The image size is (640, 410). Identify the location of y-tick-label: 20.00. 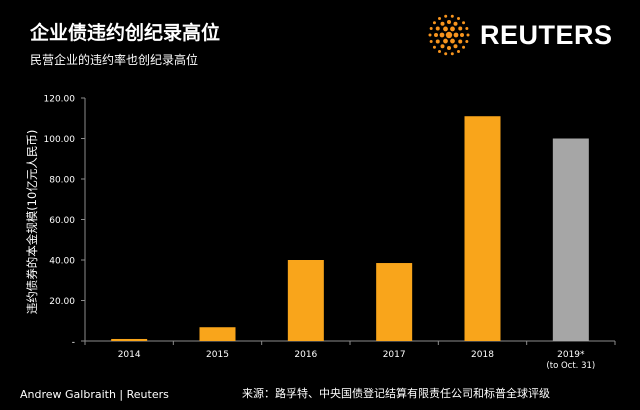
(62, 302).